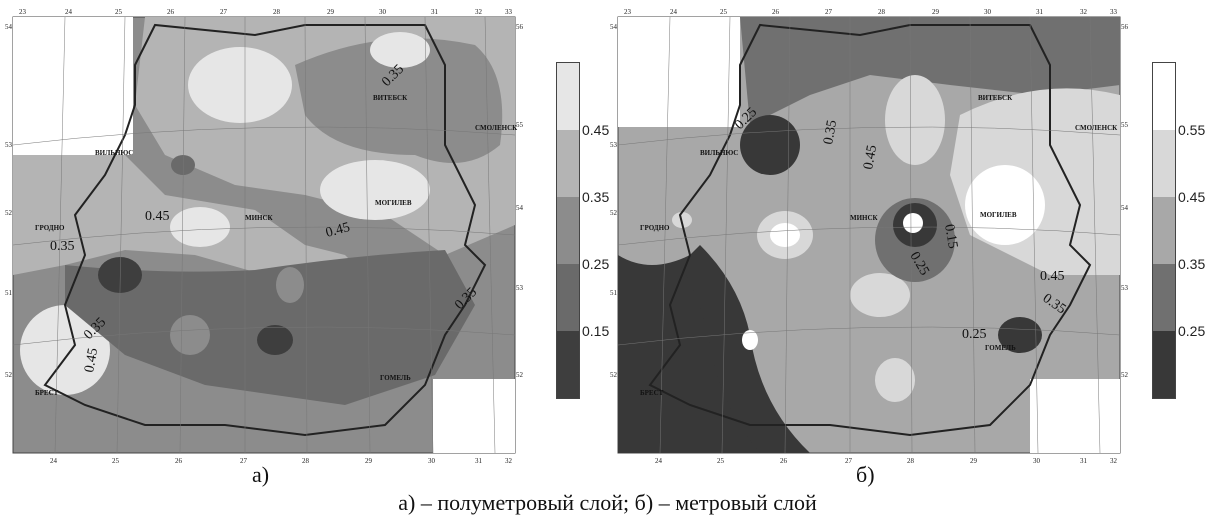 The height and width of the screenshot is (518, 1215). I want to click on map-b-top-tick: 27, so click(829, 12).